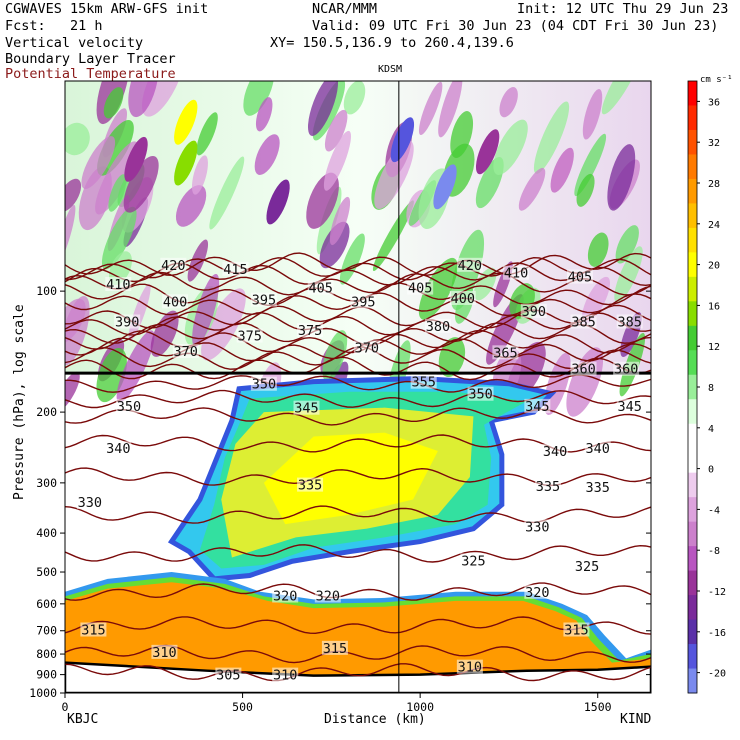  I want to click on y-tick-label: 400, so click(46, 533).